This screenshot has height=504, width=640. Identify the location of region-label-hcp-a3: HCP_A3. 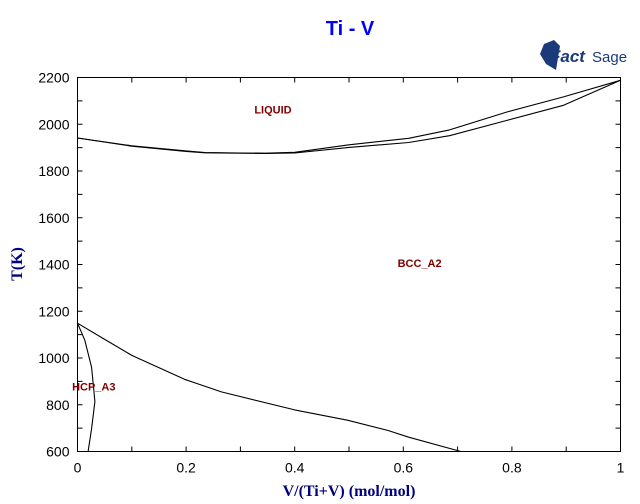
(93, 388).